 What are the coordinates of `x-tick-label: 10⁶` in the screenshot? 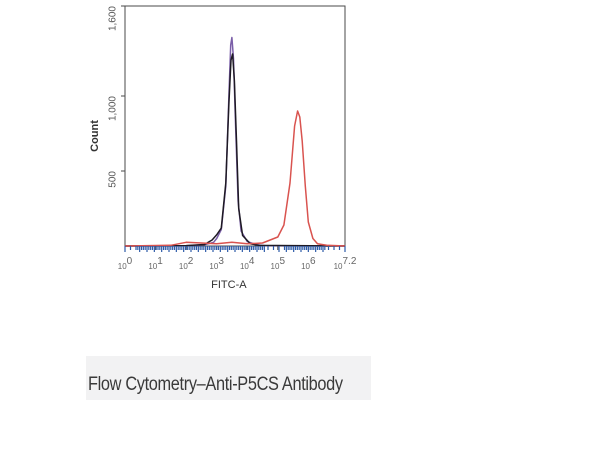 It's located at (308, 263).